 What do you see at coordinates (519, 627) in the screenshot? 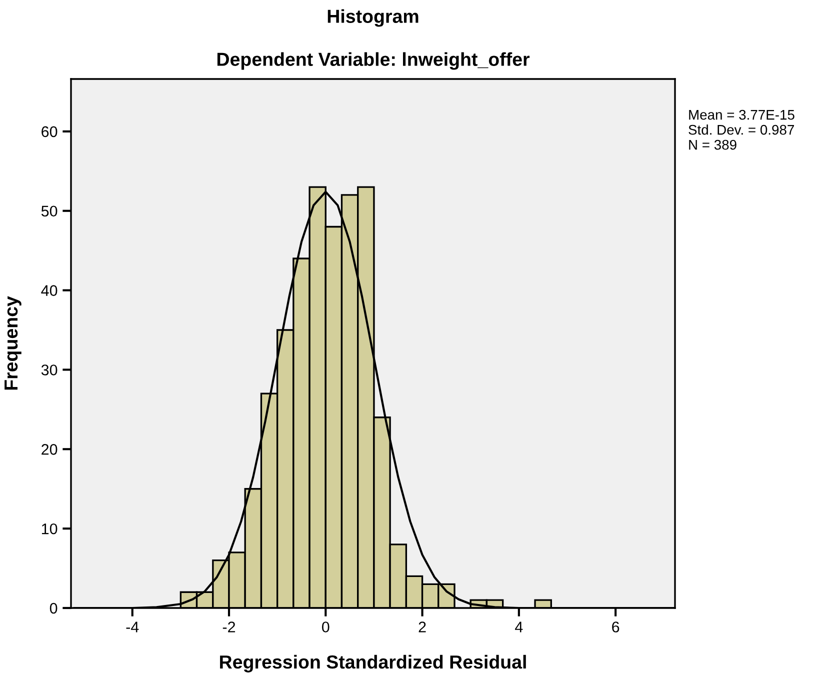
I see `x-tick-label: 4` at bounding box center [519, 627].